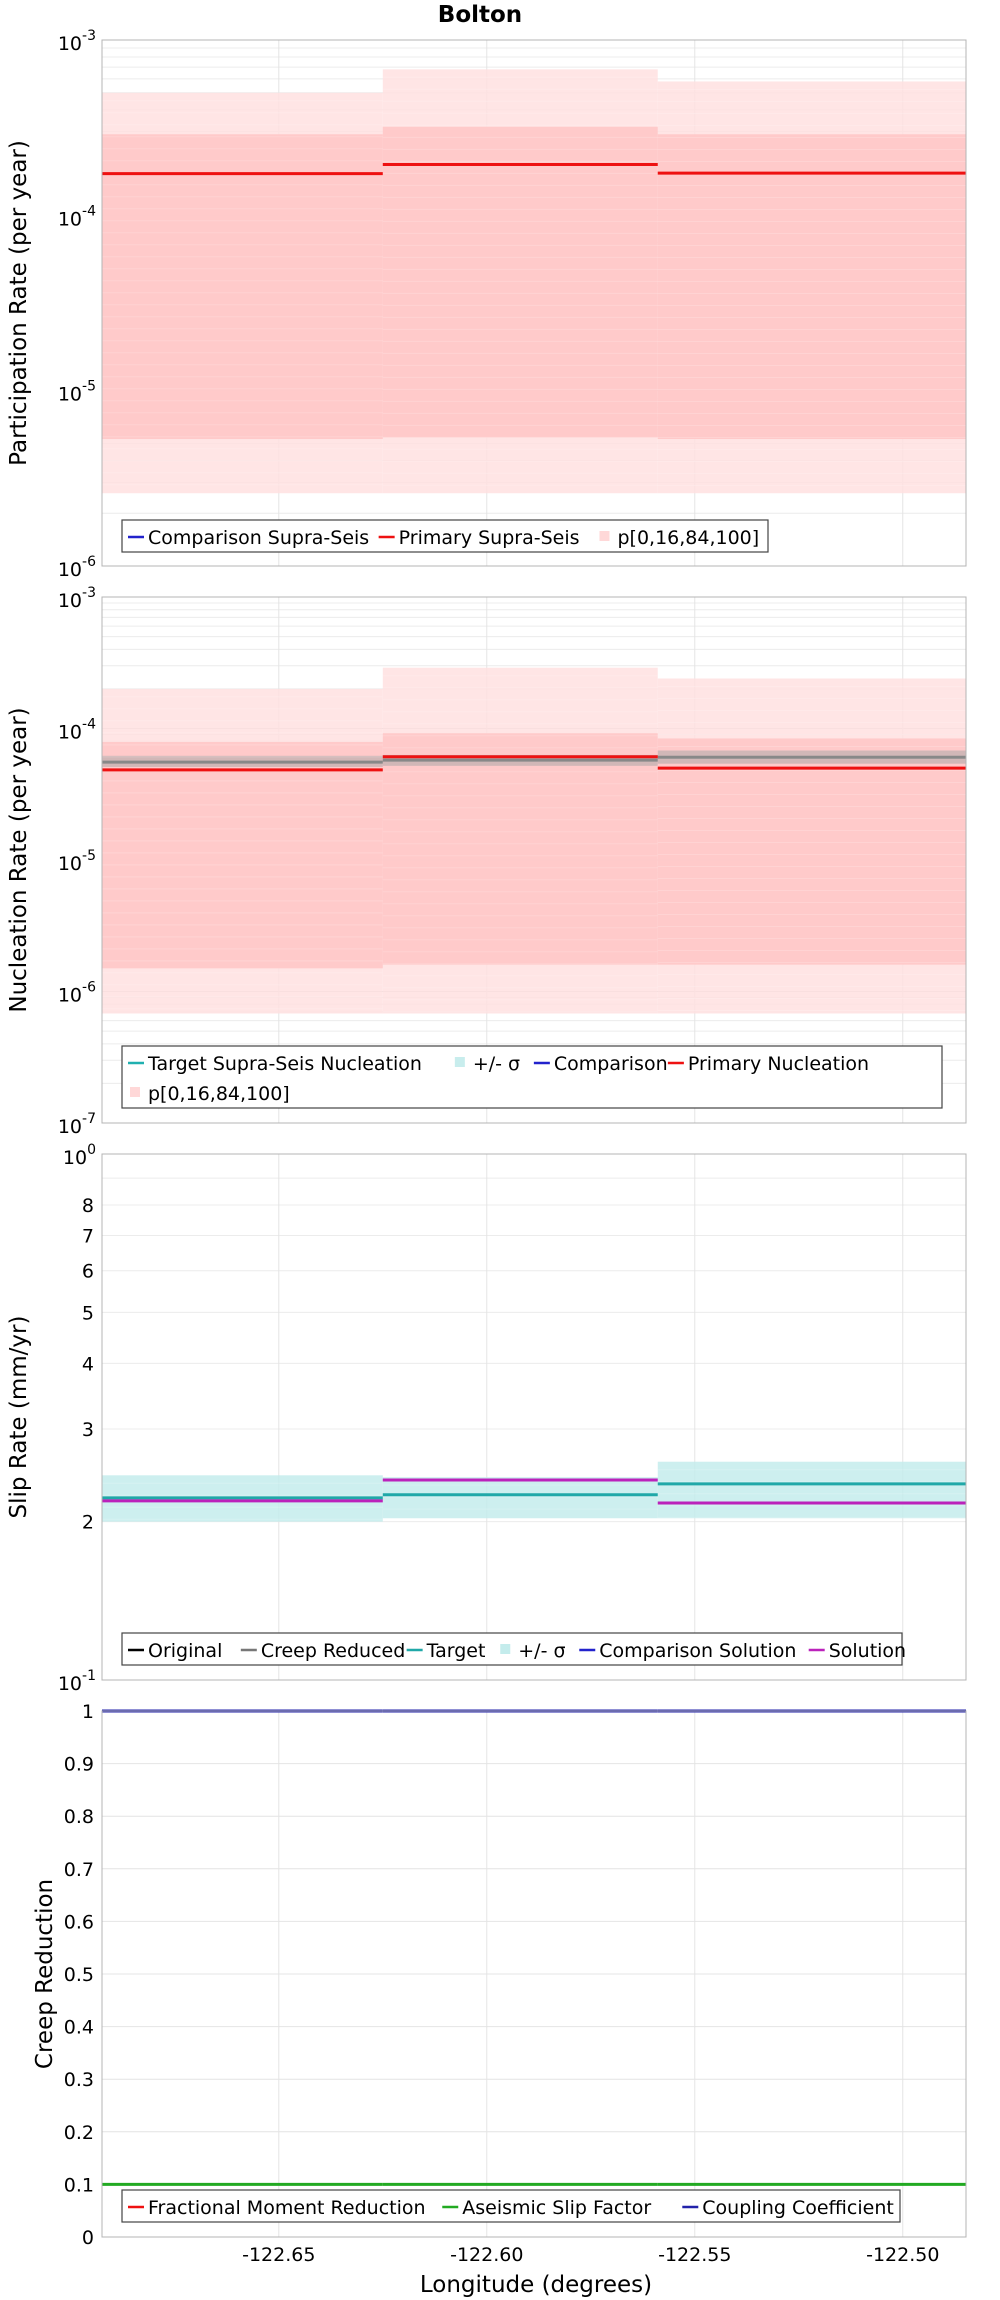 Image resolution: width=1000 pixels, height=2300 pixels. What do you see at coordinates (79, 2028) in the screenshot?
I see `y-tick-label: 0.4` at bounding box center [79, 2028].